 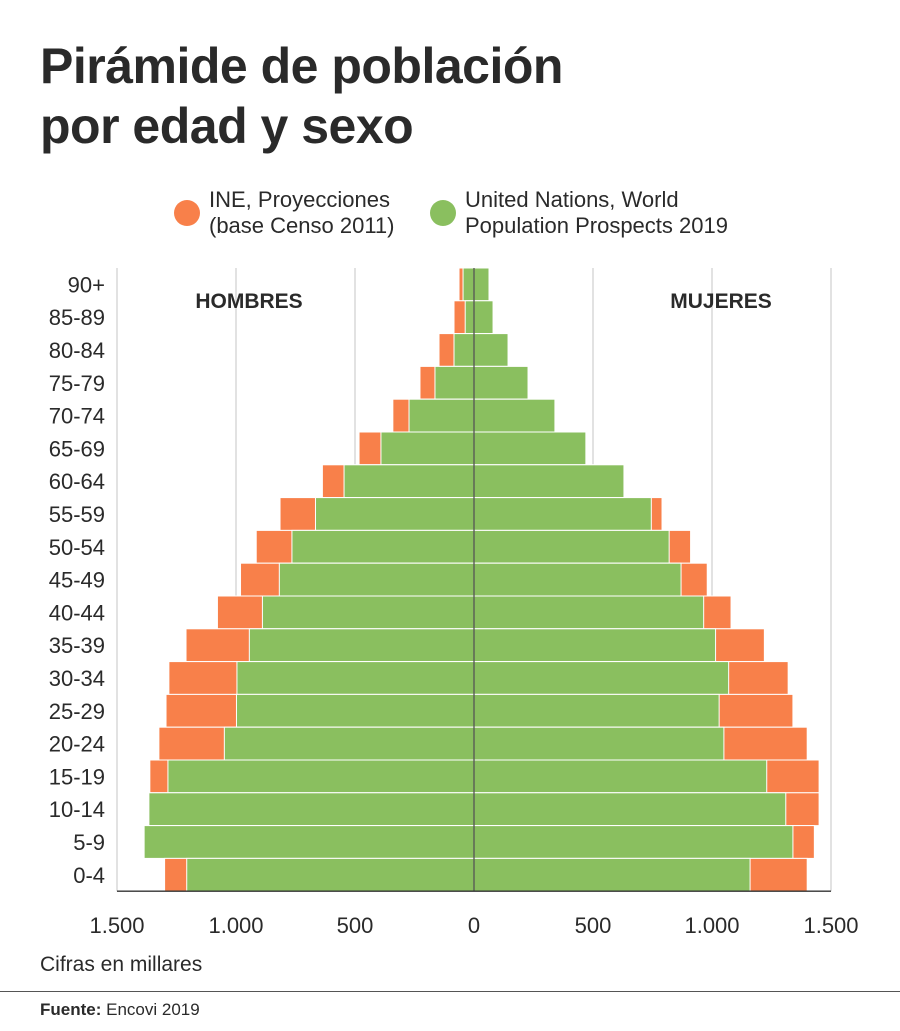 What do you see at coordinates (77, 776) in the screenshot?
I see `age-label: 15-19` at bounding box center [77, 776].